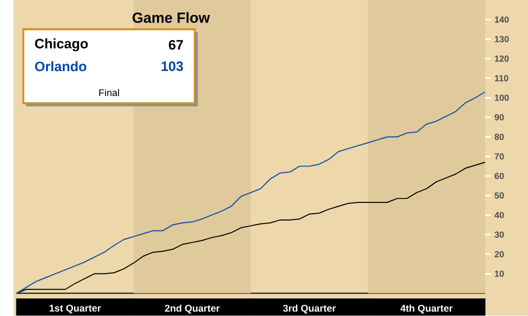  What do you see at coordinates (501, 78) in the screenshot?
I see `y-tick-label: 110` at bounding box center [501, 78].